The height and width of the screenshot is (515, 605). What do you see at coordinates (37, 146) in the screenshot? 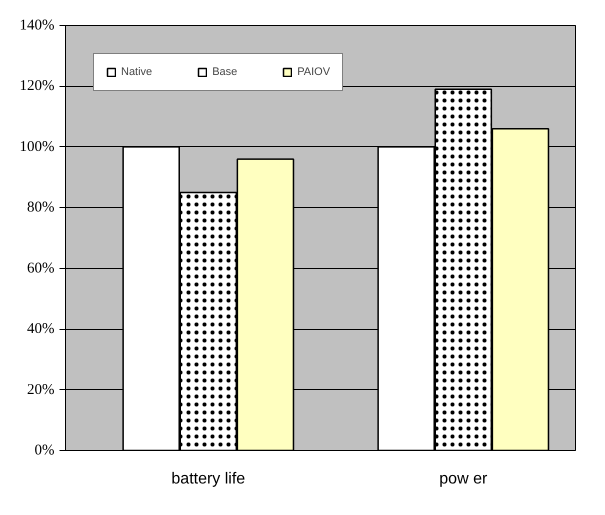
I see `y-tick-label: 100%` at bounding box center [37, 146].